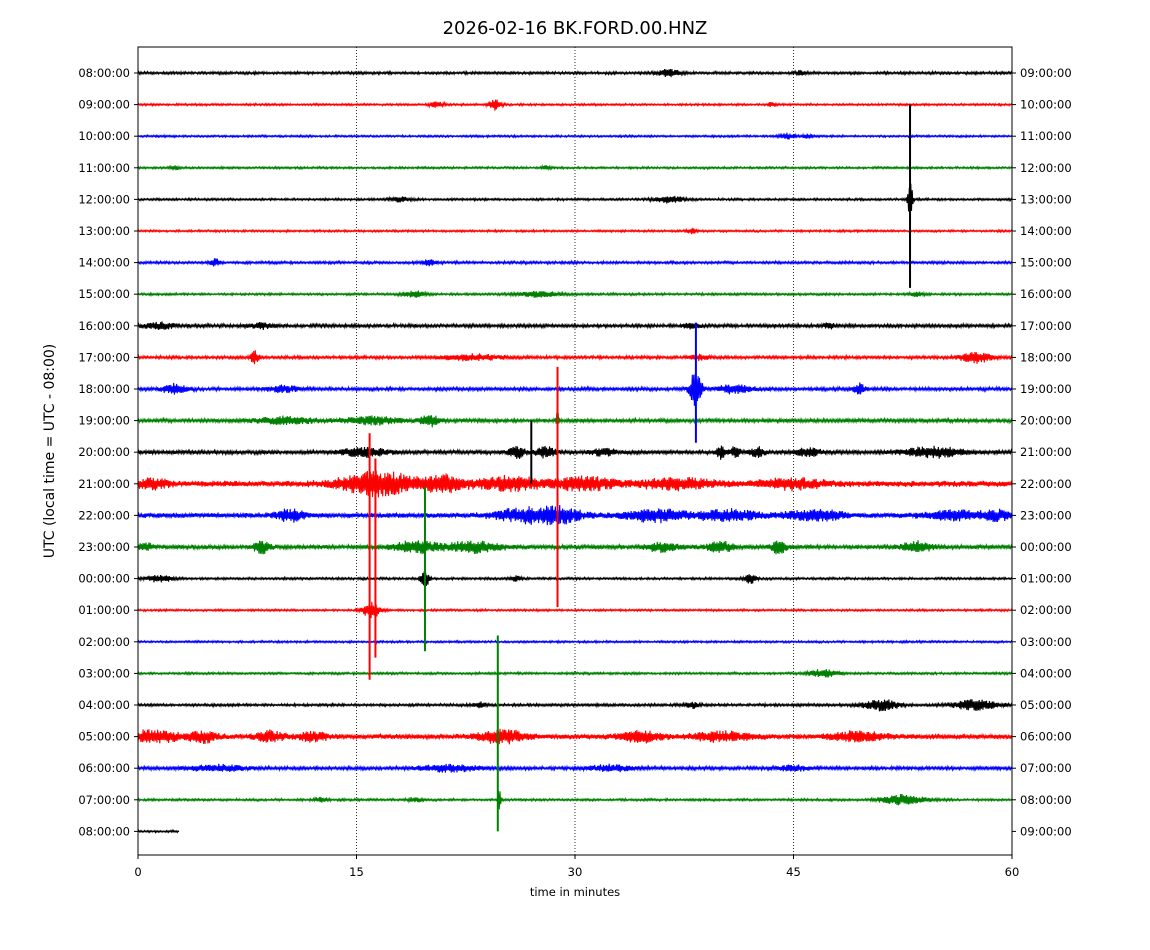 Image resolution: width=1150 pixels, height=950 pixels. Describe the element at coordinates (1046, 294) in the screenshot. I see `y-tick-label-right: 16:00:00` at that location.